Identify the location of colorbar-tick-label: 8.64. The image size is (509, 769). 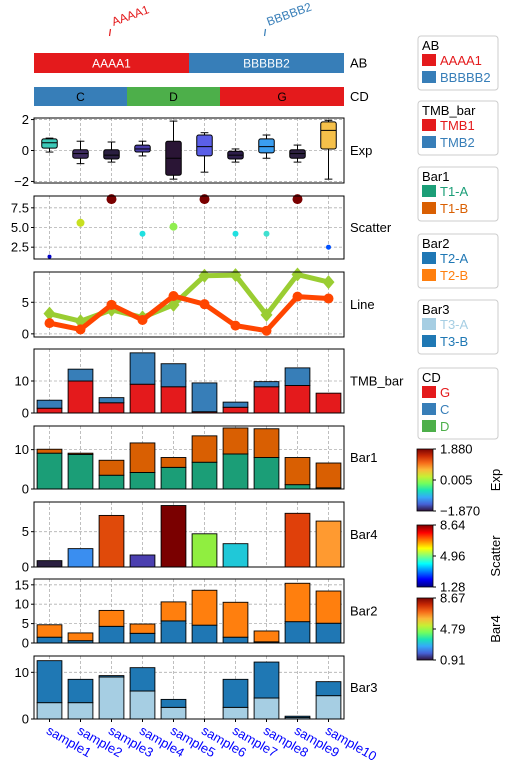
(452, 525).